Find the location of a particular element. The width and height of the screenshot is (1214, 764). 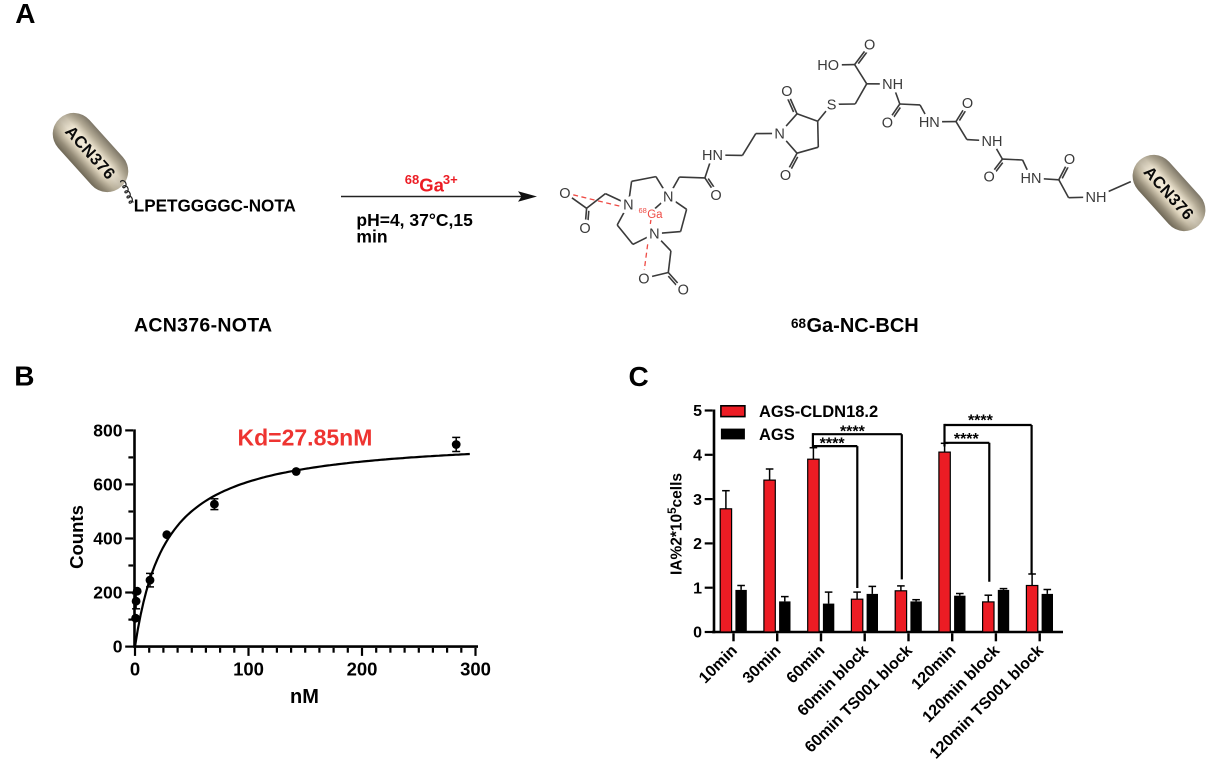

svg-text: A is located at coordinates (25, 14).